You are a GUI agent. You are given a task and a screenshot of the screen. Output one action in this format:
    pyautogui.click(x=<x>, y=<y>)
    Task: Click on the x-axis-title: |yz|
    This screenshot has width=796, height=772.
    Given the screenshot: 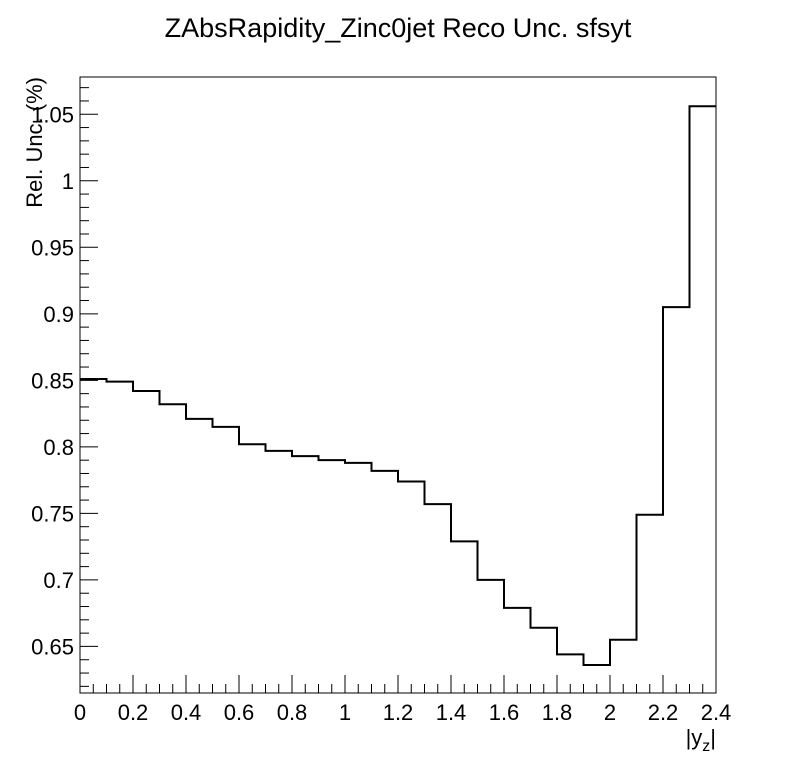 What is the action you would take?
    pyautogui.click(x=701, y=740)
    